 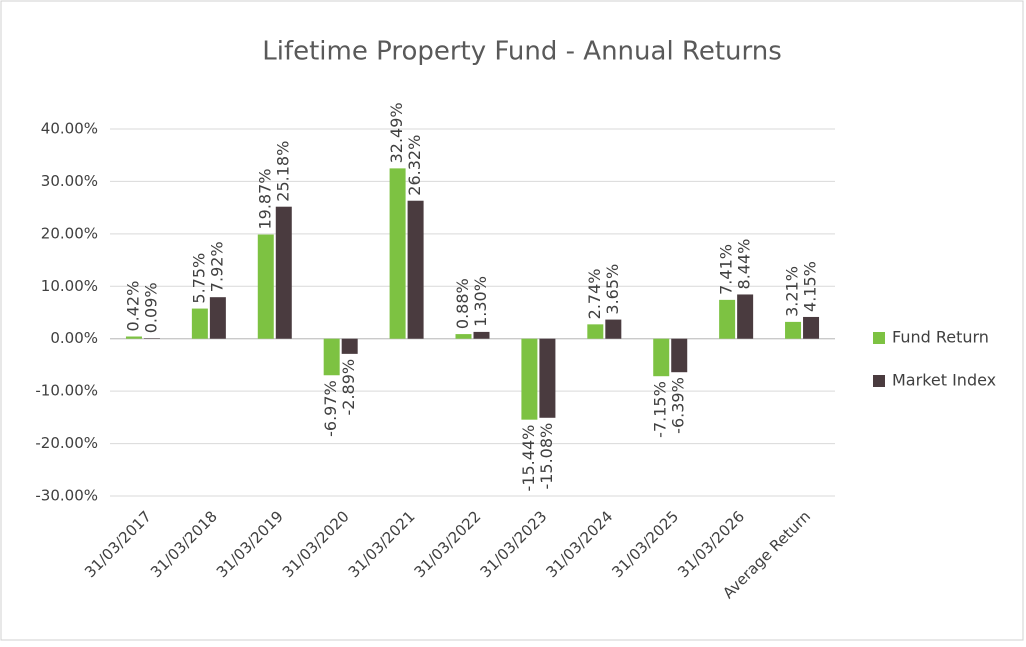 What do you see at coordinates (810, 286) in the screenshot?
I see `data-label: 4.15%` at bounding box center [810, 286].